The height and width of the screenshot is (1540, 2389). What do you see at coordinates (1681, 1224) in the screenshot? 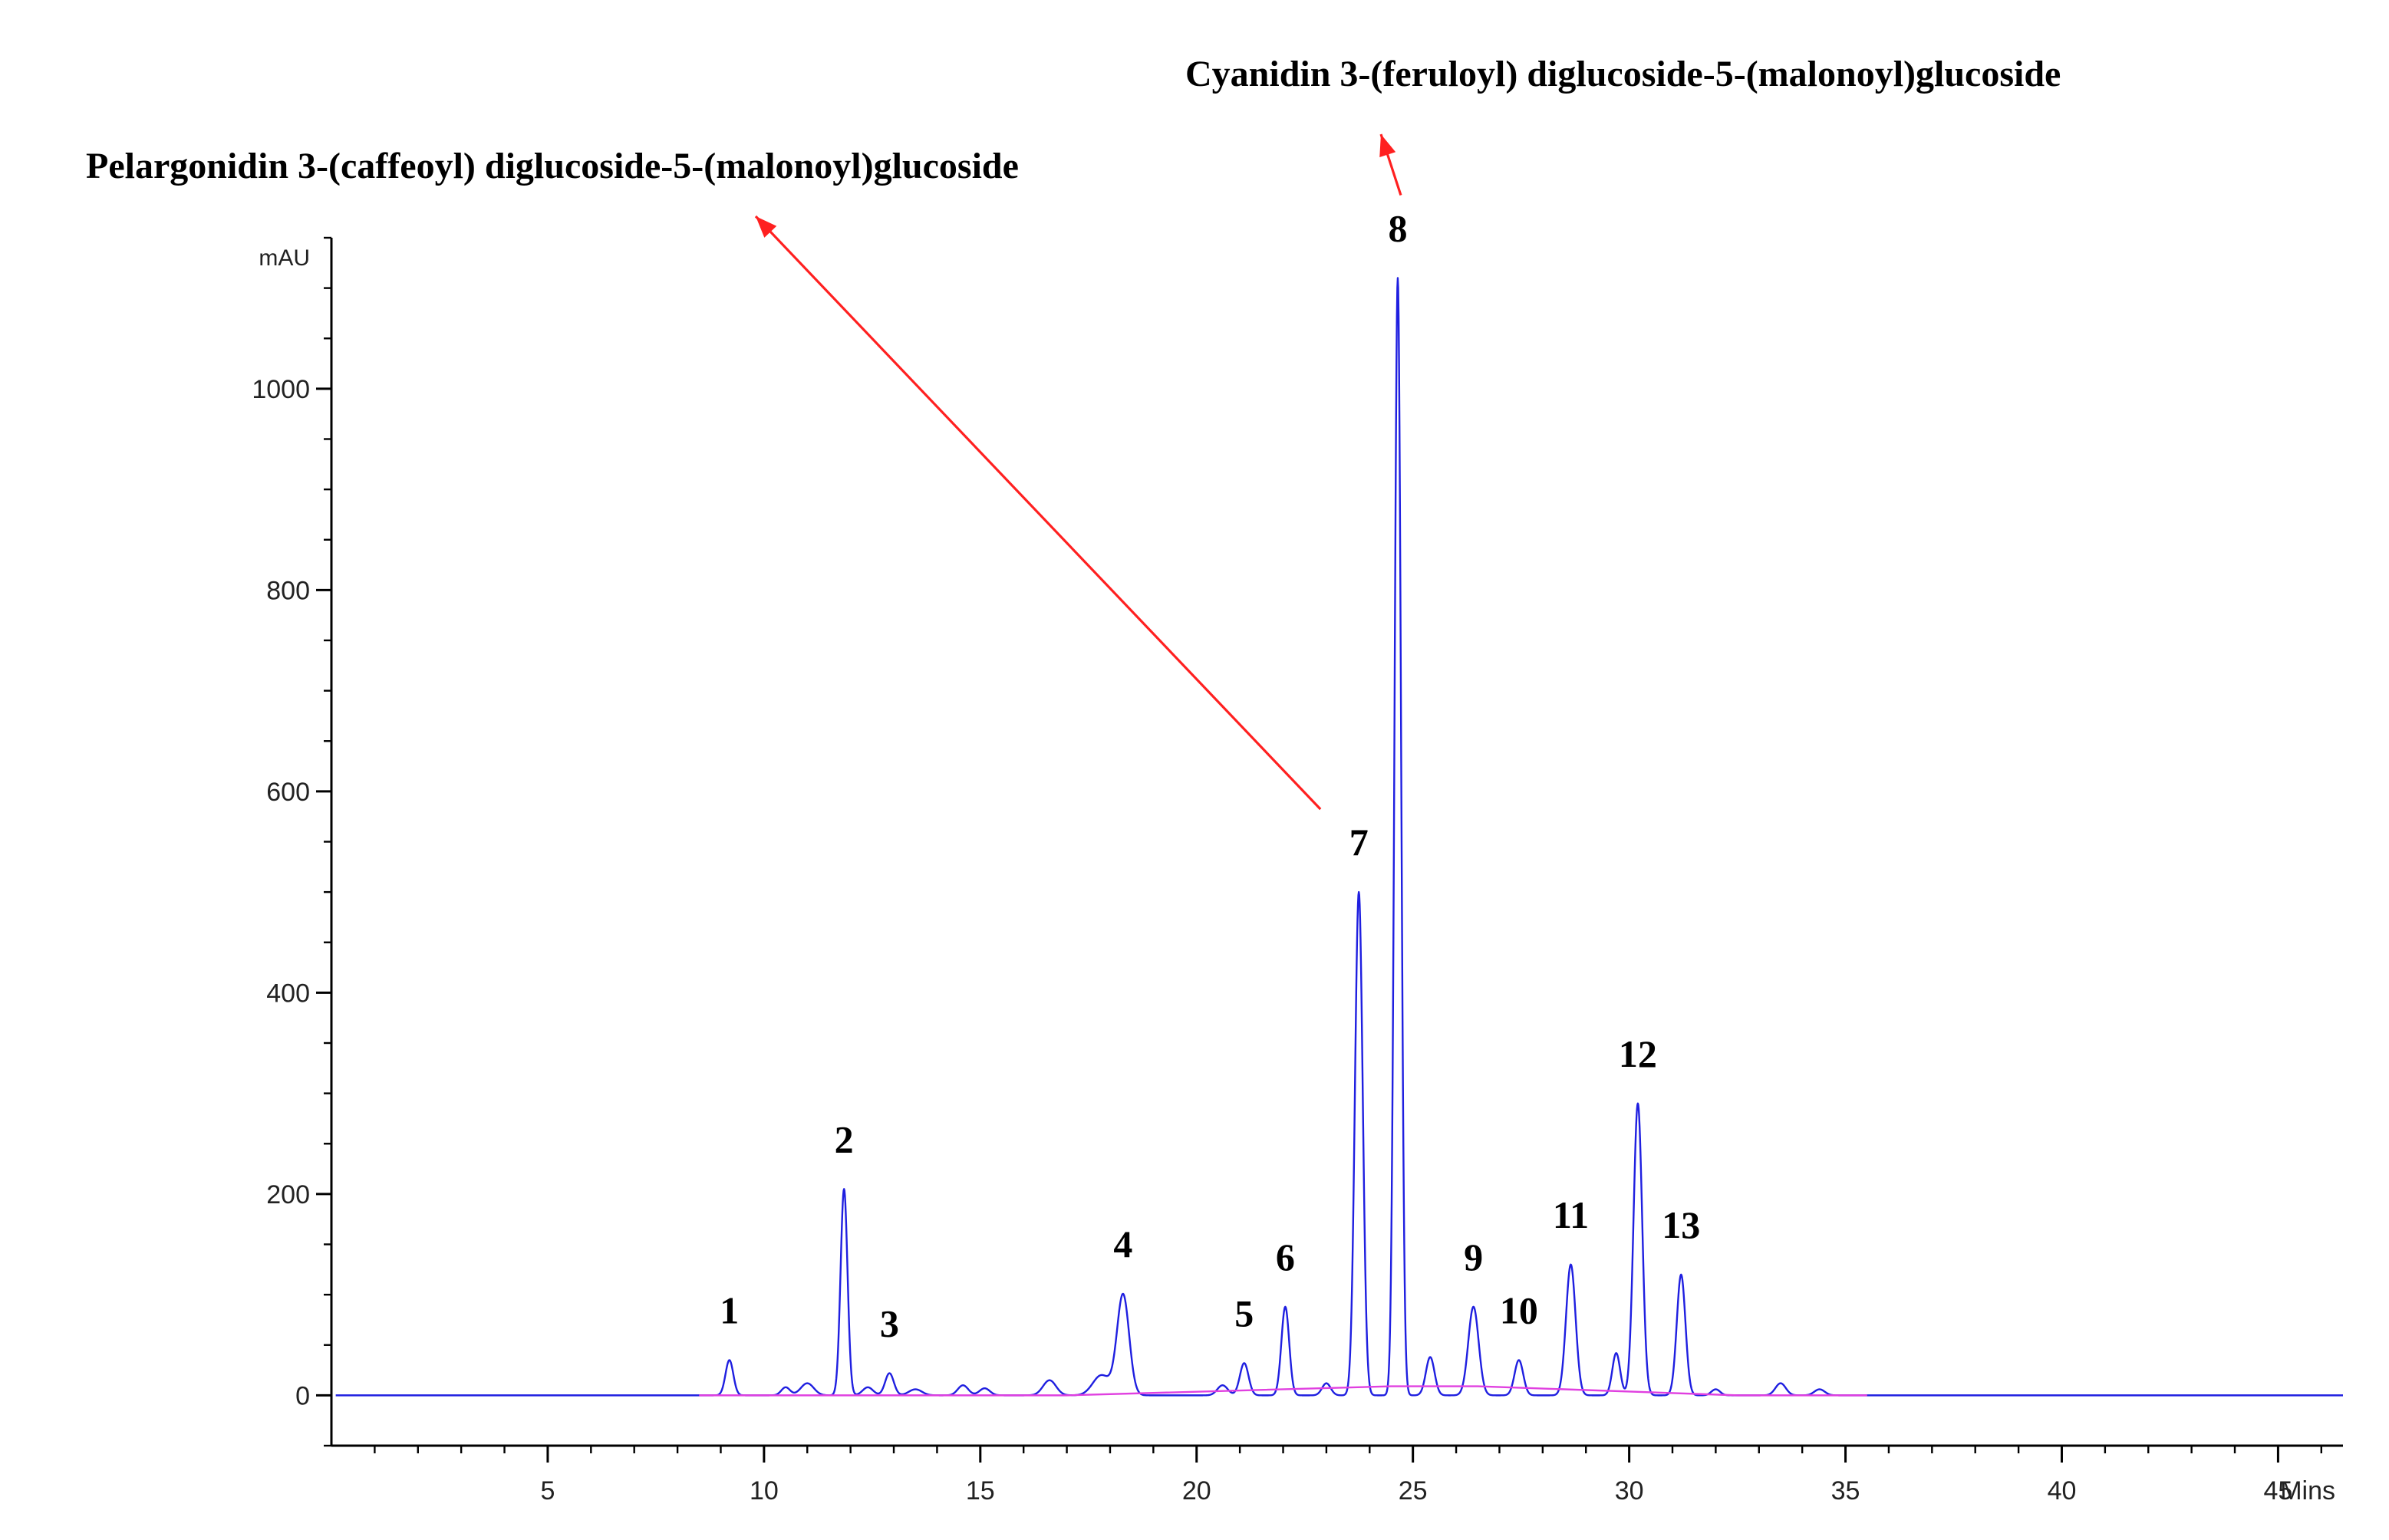
I see `peak-label-13: 13` at bounding box center [1681, 1224].